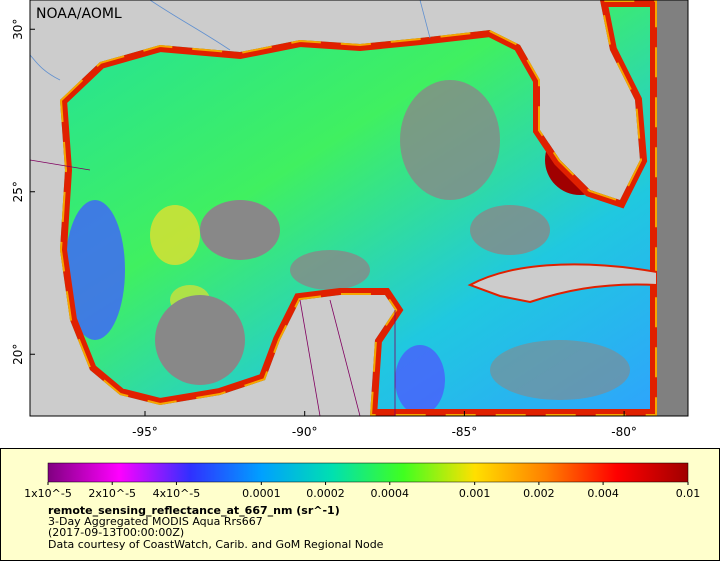 Image resolution: width=720 pixels, height=561 pixels. I want to click on colorbar, so click(368, 472).